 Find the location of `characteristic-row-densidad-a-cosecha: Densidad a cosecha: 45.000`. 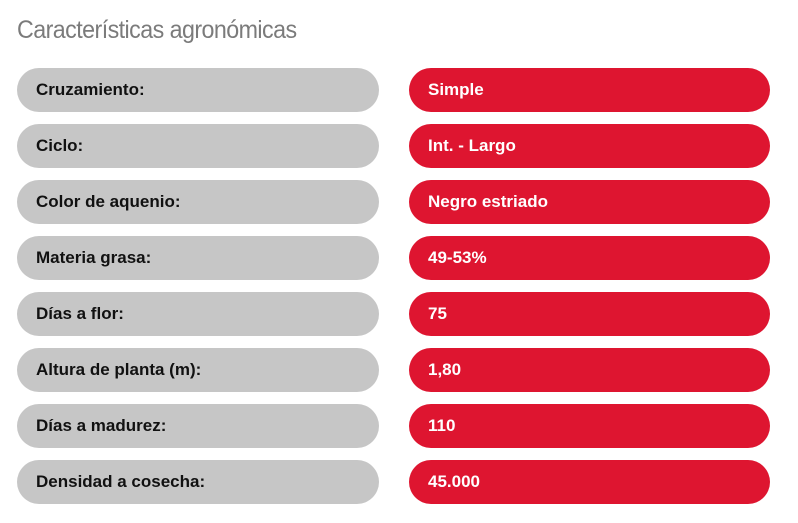

characteristic-row-densidad-a-cosecha: Densidad a cosecha: 45.000 is located at coordinates (393, 482).